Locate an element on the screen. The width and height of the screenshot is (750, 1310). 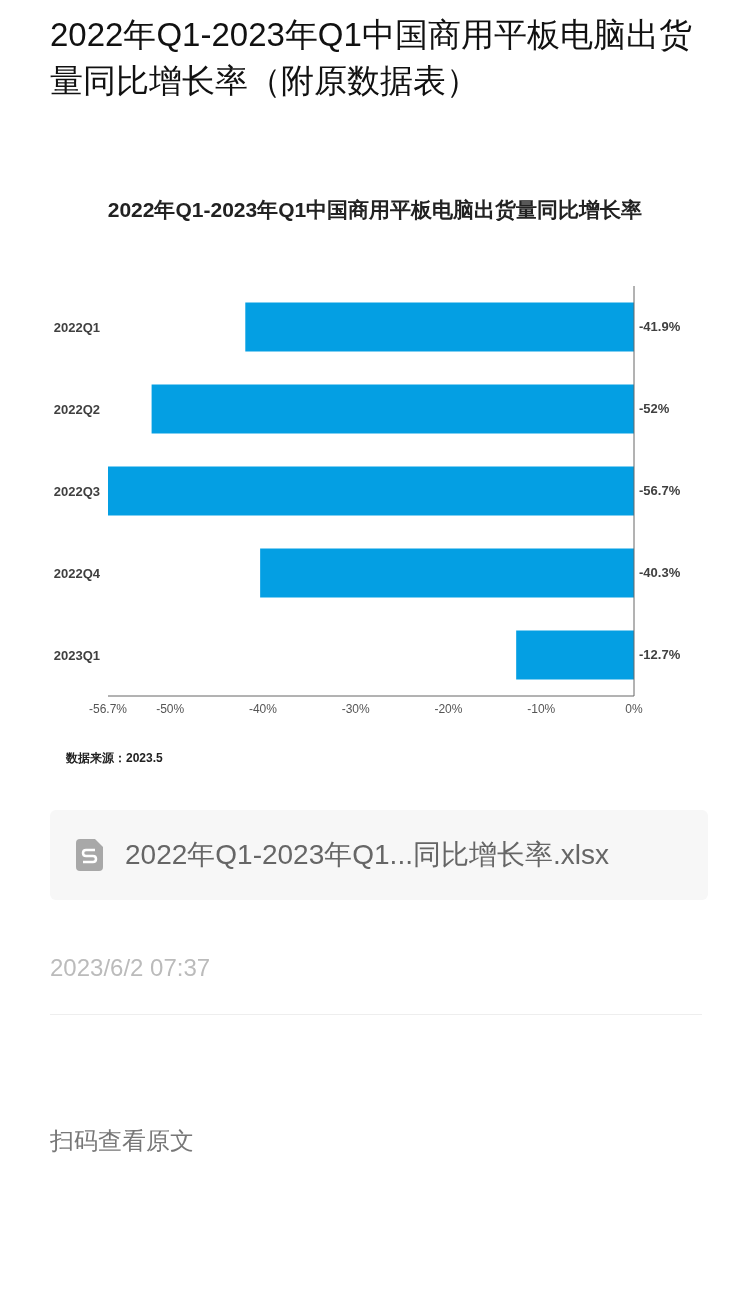
text: 扫码查看原文 is located at coordinates (122, 1141).